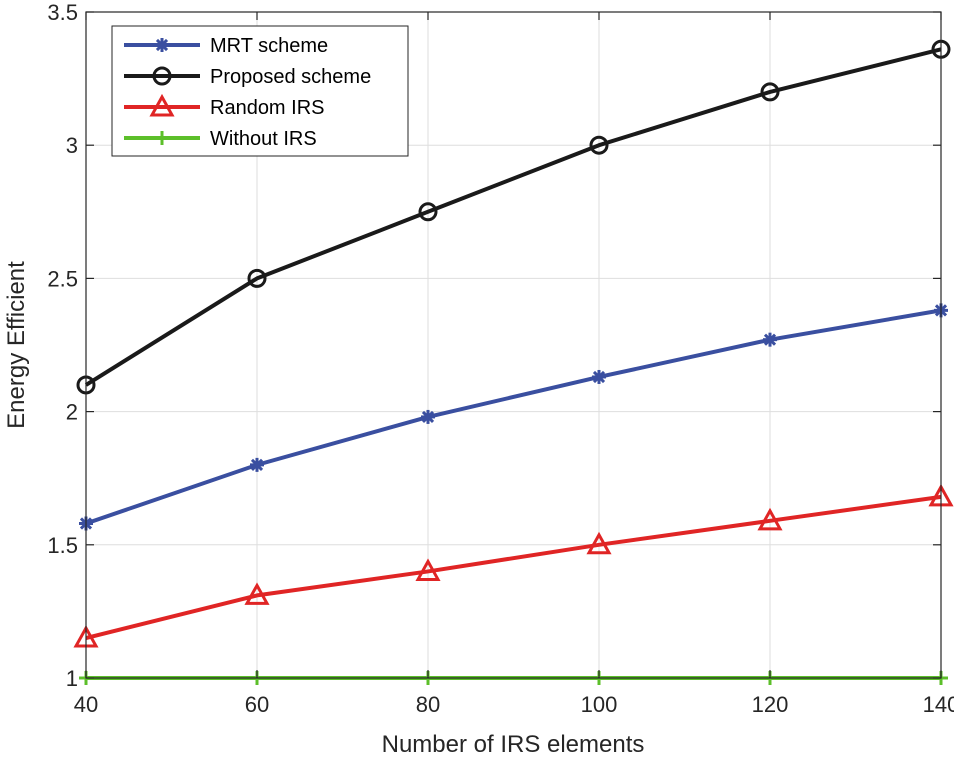  I want to click on x-tick-label: 100, so click(599, 704).